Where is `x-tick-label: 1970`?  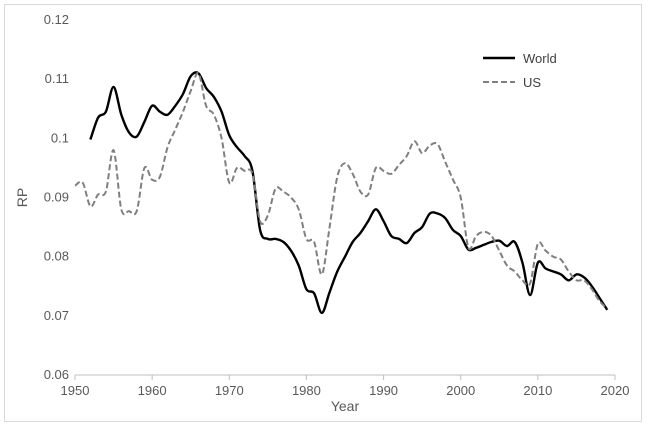 x-tick-label: 1970 is located at coordinates (229, 390).